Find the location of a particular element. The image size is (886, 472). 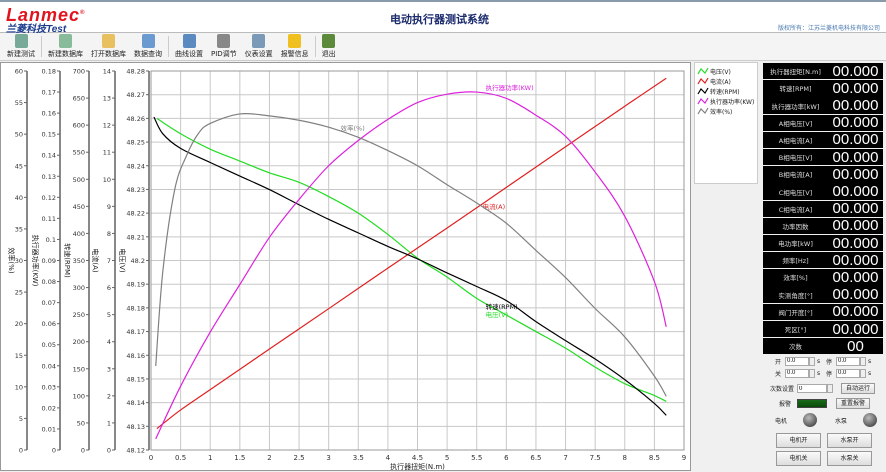

legend-item: 效率(%) is located at coordinates (726, 111).